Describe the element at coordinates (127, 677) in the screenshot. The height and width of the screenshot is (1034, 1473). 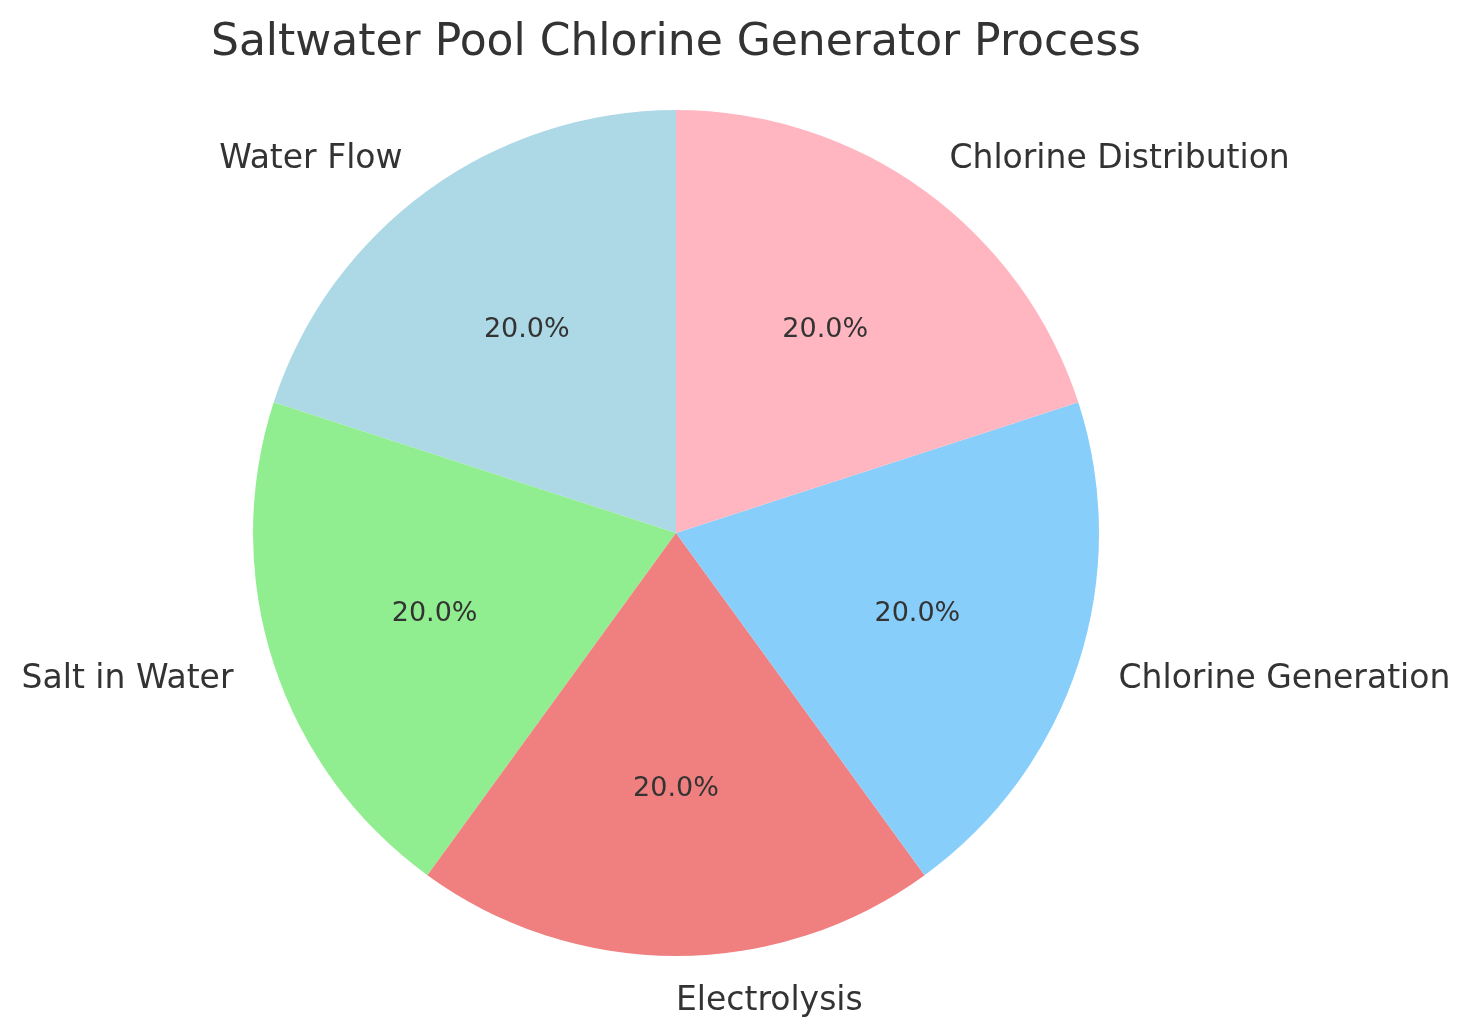
I see `slice-label: Salt in Water` at that location.